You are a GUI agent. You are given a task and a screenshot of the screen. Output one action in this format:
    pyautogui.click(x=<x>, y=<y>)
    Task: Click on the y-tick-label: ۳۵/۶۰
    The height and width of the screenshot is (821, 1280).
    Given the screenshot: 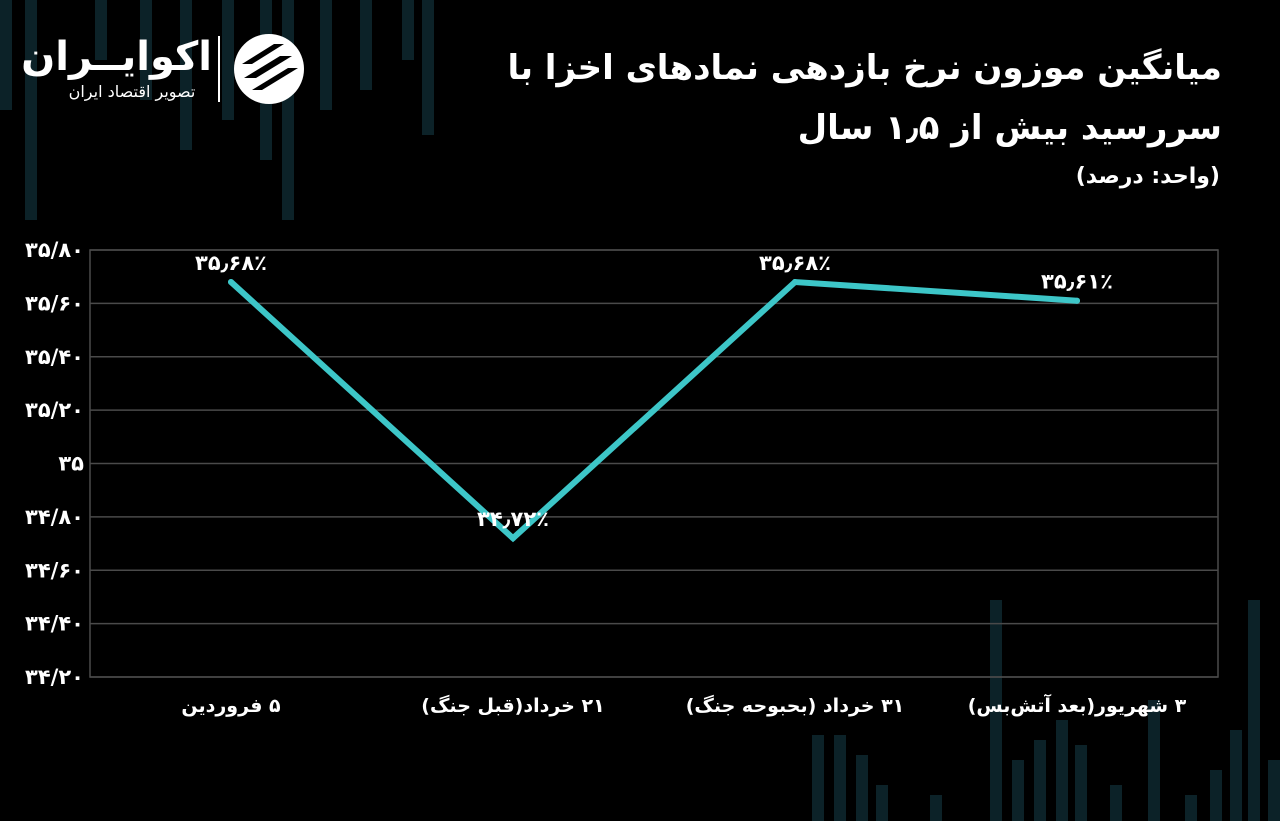 What is the action you would take?
    pyautogui.click(x=54, y=303)
    